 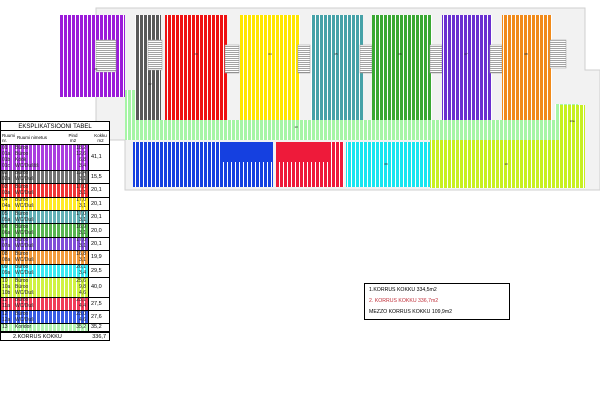 What do you see at coordinates (44, 247) in the screenshot?
I see `table-row: 07a WC/Duš 3,1` at bounding box center [44, 247].